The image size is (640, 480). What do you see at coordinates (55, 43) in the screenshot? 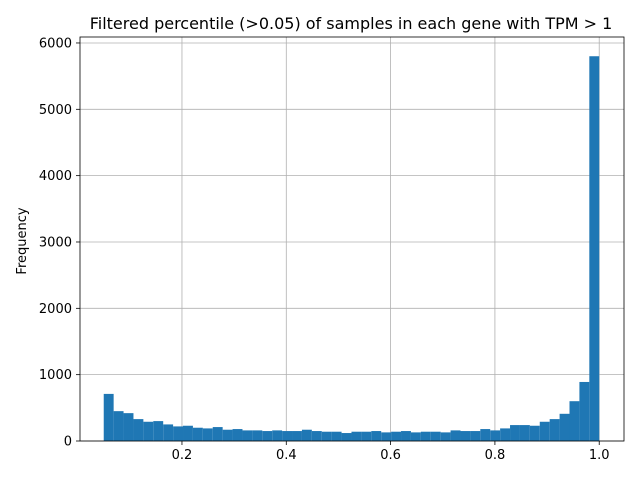
I see `y-tick-label: 6000` at bounding box center [55, 43].